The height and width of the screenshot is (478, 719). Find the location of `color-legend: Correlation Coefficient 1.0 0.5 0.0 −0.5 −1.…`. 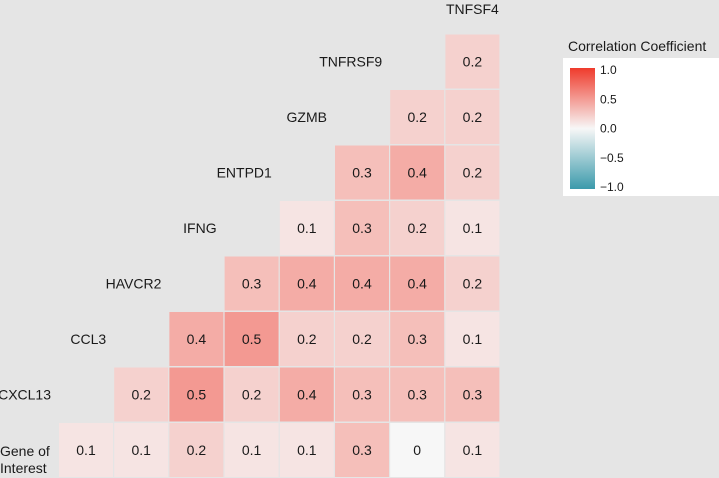

color-legend: Correlation Coefficient 1.0 0.5 0.0 −0.5 −1.… is located at coordinates (641, 117).